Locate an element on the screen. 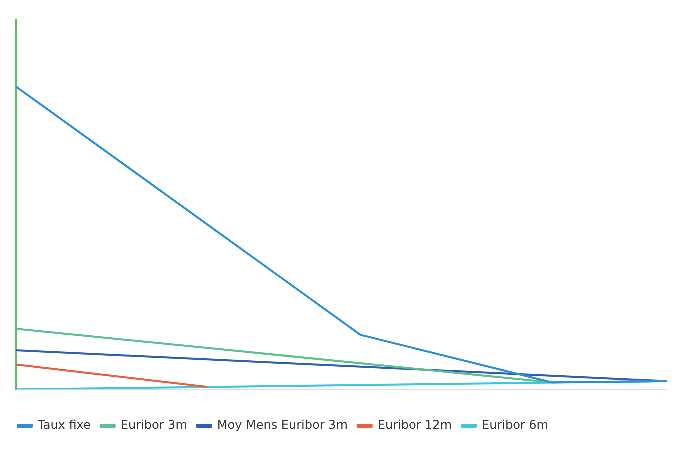 The image size is (685, 450). legend-label: Euribor 12m is located at coordinates (415, 425).